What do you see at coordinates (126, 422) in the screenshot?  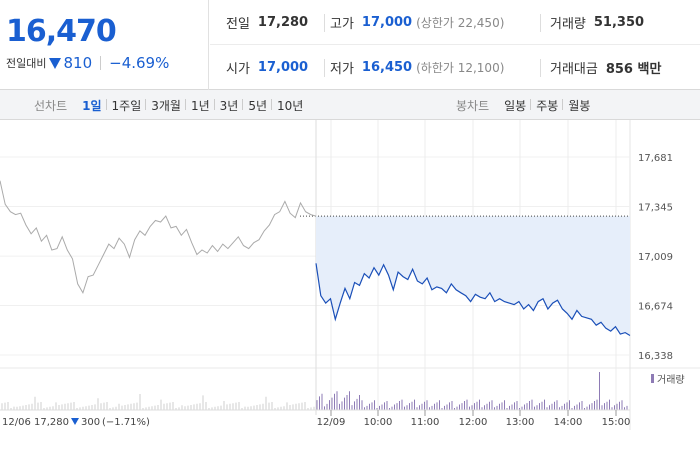 I see `previous-day-change-percent: (−1.71%)` at bounding box center [126, 422].